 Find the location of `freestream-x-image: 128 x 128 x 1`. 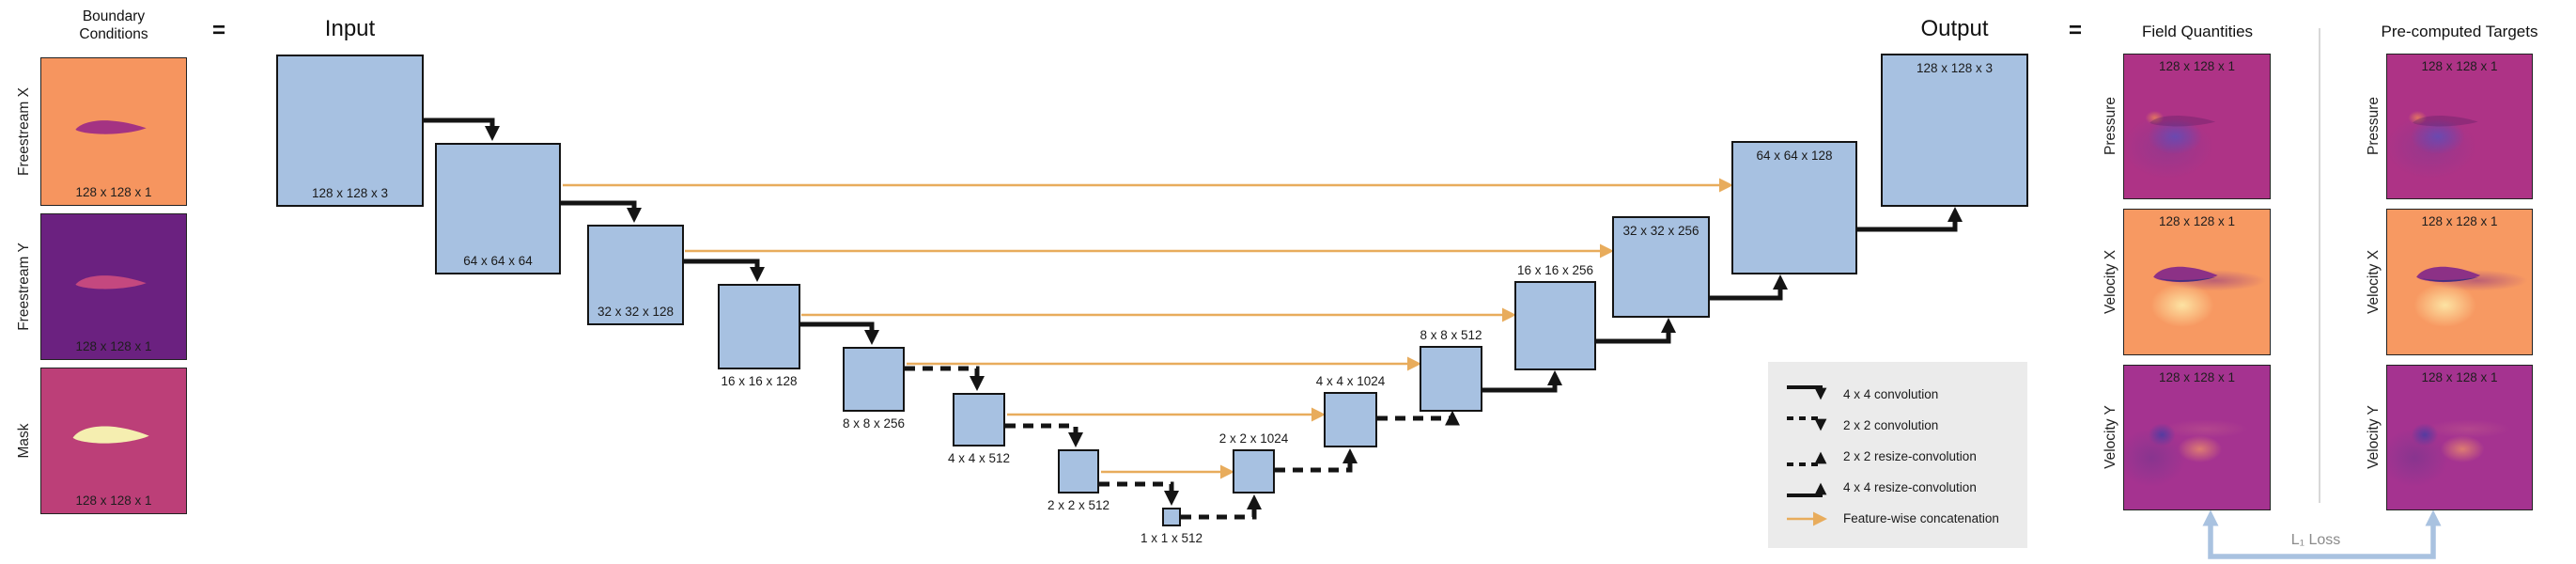

freestream-x-image: 128 x 128 x 1 is located at coordinates (113, 131).